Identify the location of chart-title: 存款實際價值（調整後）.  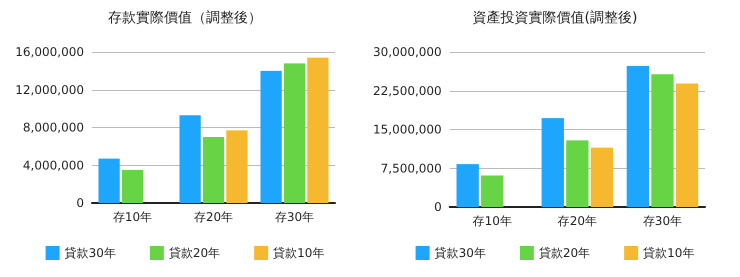
(185, 18).